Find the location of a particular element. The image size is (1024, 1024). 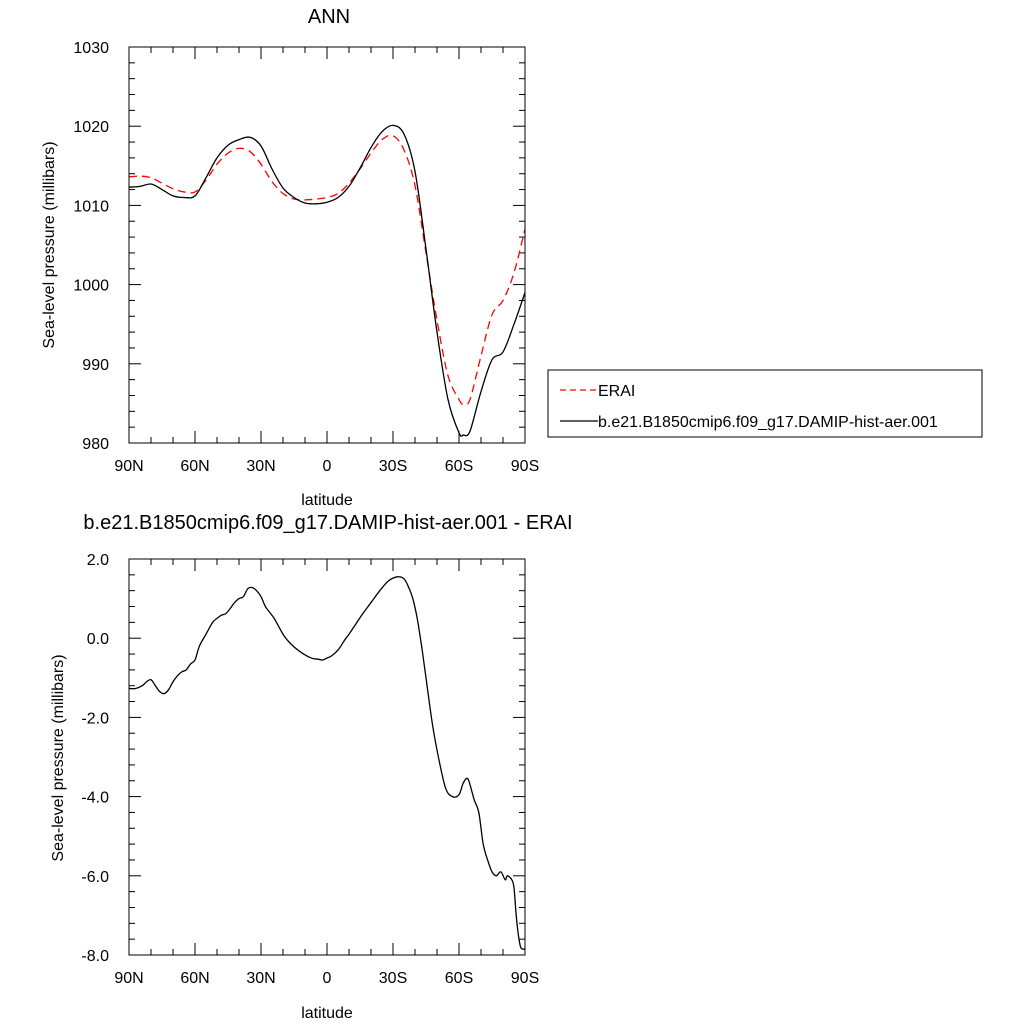

y-tick-label: 980 is located at coordinates (95, 444).